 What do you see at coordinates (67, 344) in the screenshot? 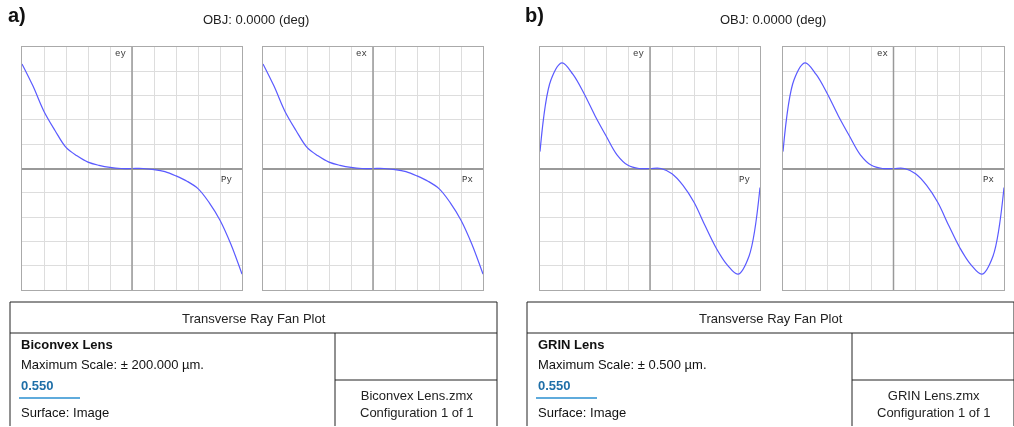
I see `text: Biconvex Lens` at bounding box center [67, 344].